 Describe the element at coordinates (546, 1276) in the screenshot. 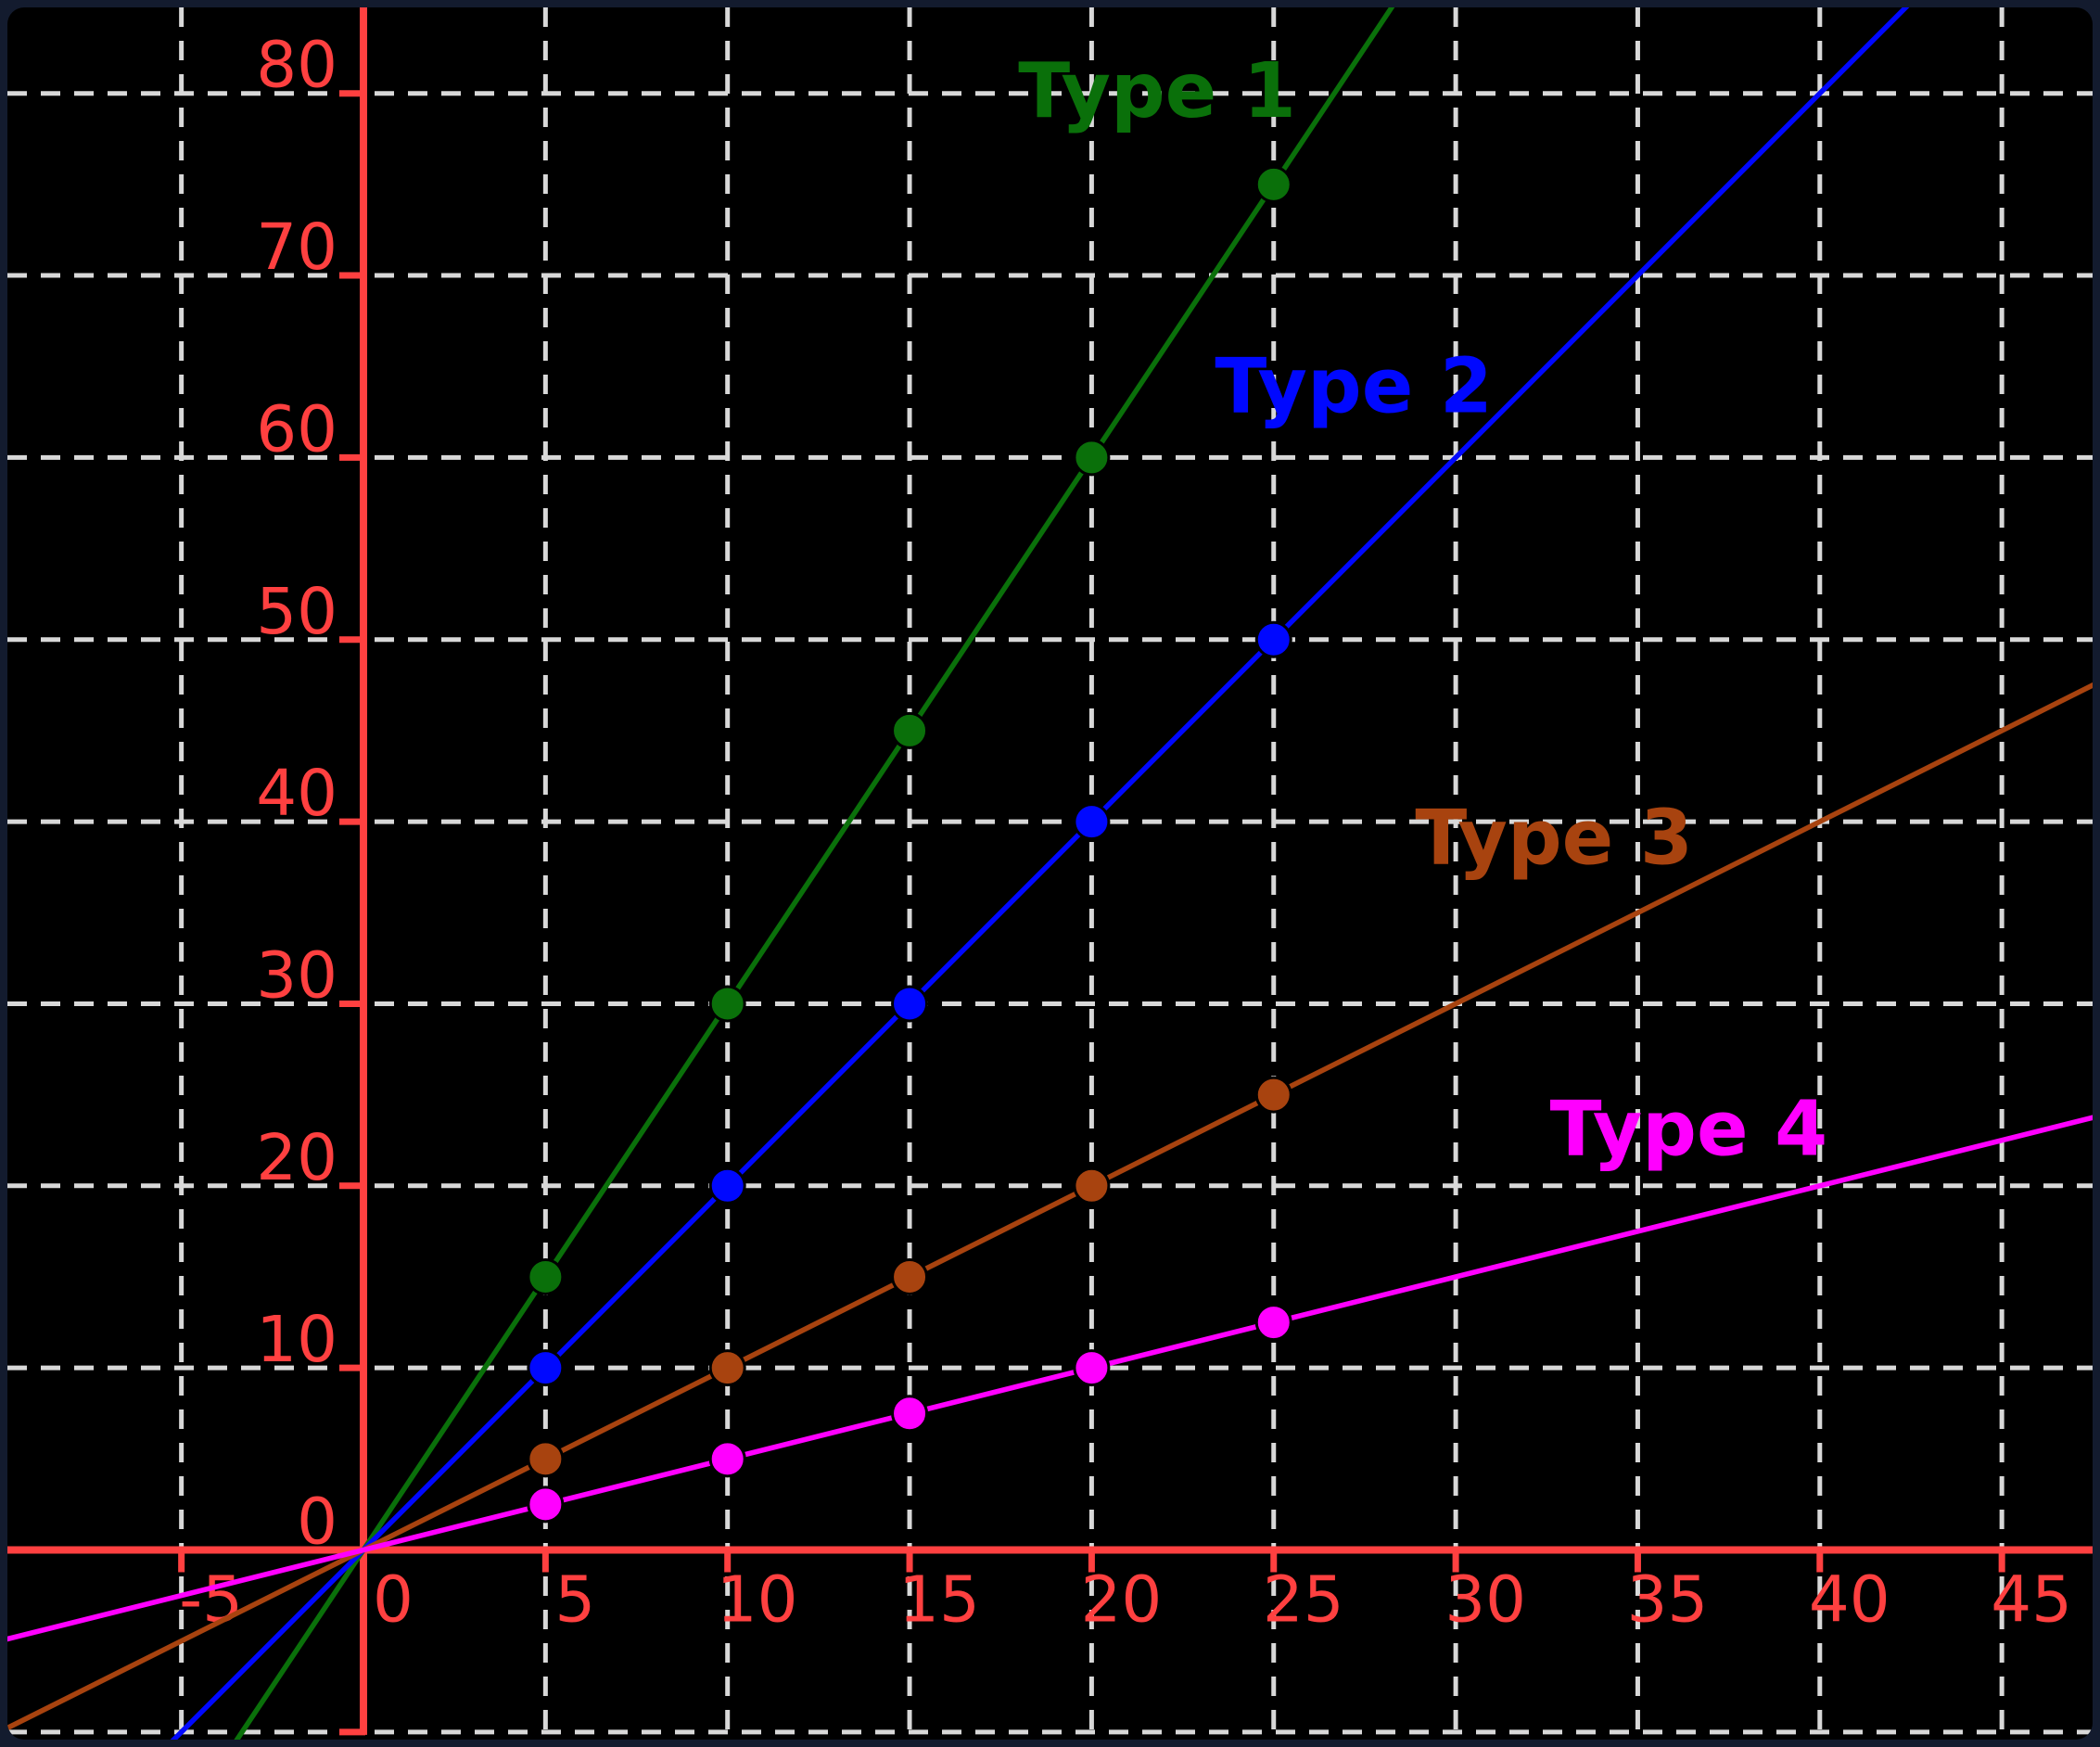

I see `data-point-type-1-x5` at that location.